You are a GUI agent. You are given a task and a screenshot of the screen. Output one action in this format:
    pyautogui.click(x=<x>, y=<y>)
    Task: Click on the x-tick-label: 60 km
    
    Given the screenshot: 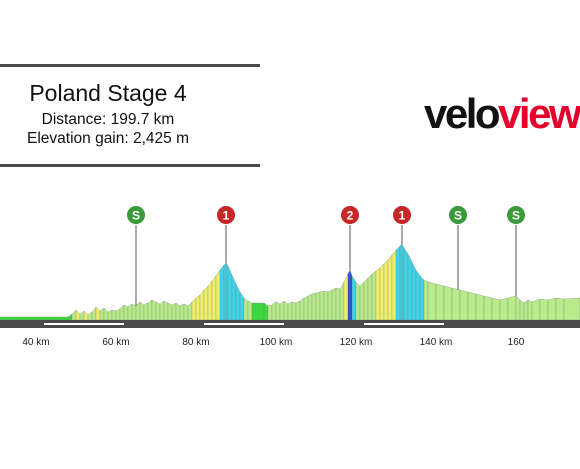 What is the action you would take?
    pyautogui.click(x=115, y=342)
    